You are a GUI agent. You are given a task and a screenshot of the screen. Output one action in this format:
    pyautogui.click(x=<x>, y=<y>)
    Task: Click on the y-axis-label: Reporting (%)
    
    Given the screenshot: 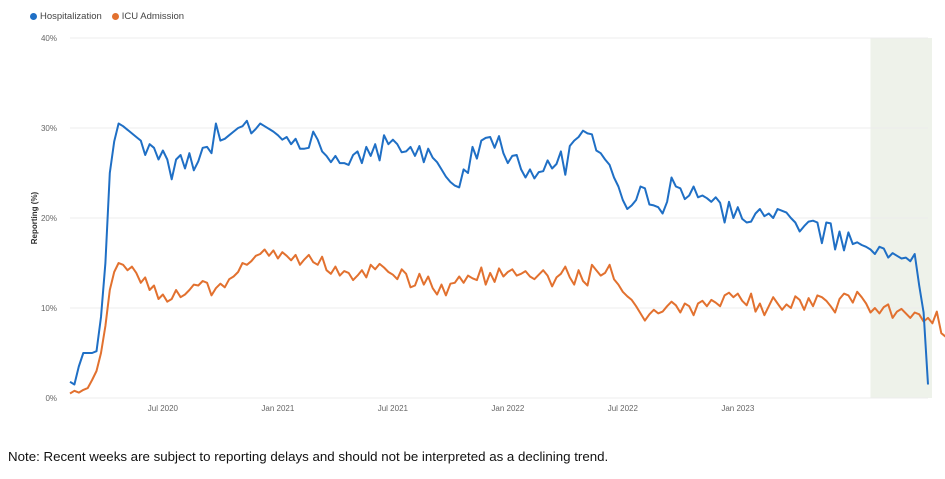 What is the action you would take?
    pyautogui.click(x=34, y=217)
    